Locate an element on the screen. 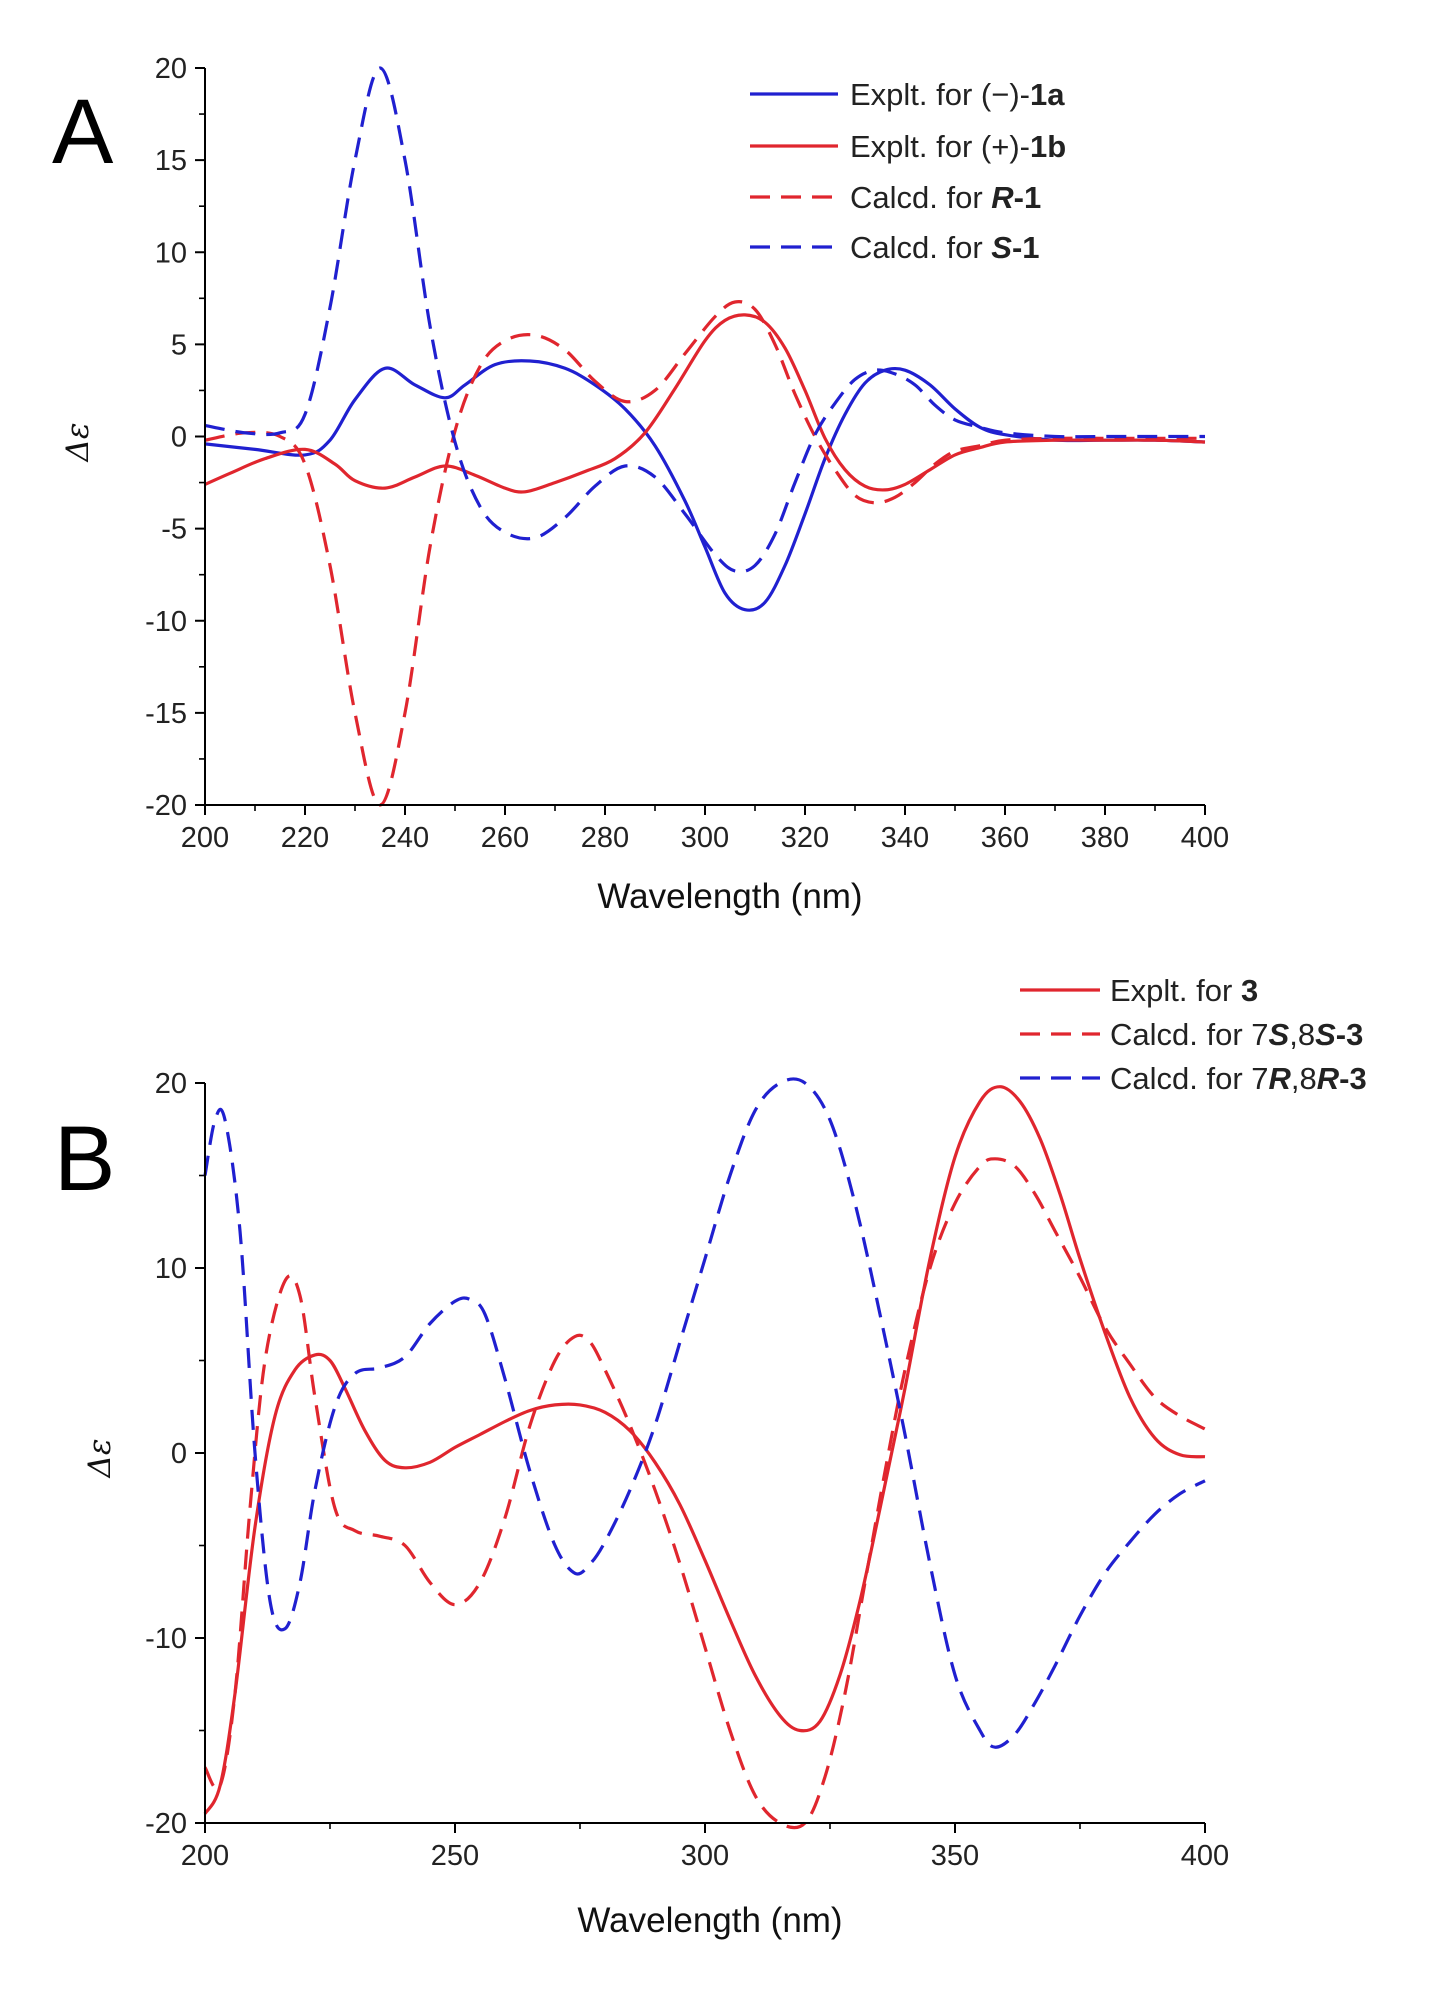  panel-b-x-tick-label: 400 is located at coordinates (1205, 1856).